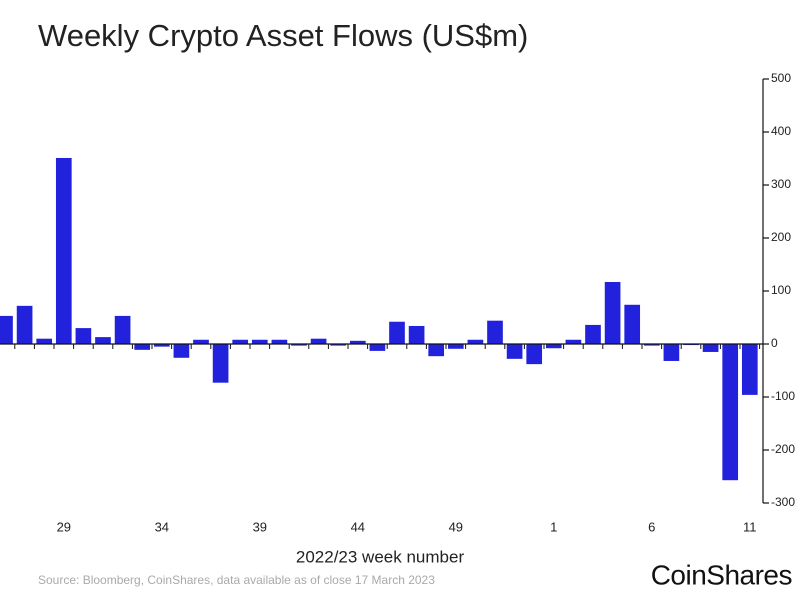  Describe the element at coordinates (783, 502) in the screenshot. I see `y-tick-label: -300` at that location.